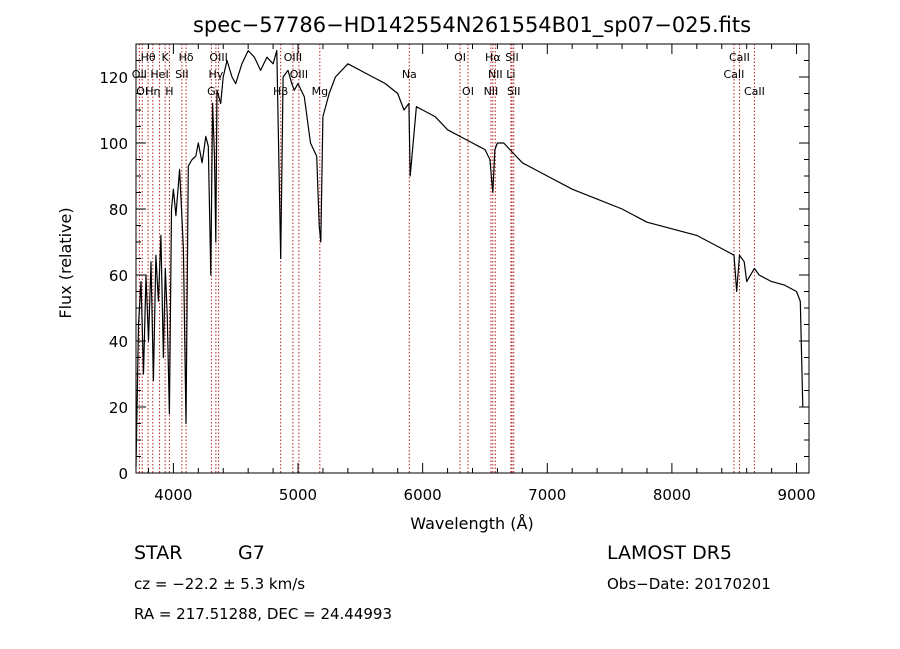 The width and height of the screenshot is (900, 649). Describe the element at coordinates (139, 74) in the screenshot. I see `line-label: OII` at that location.